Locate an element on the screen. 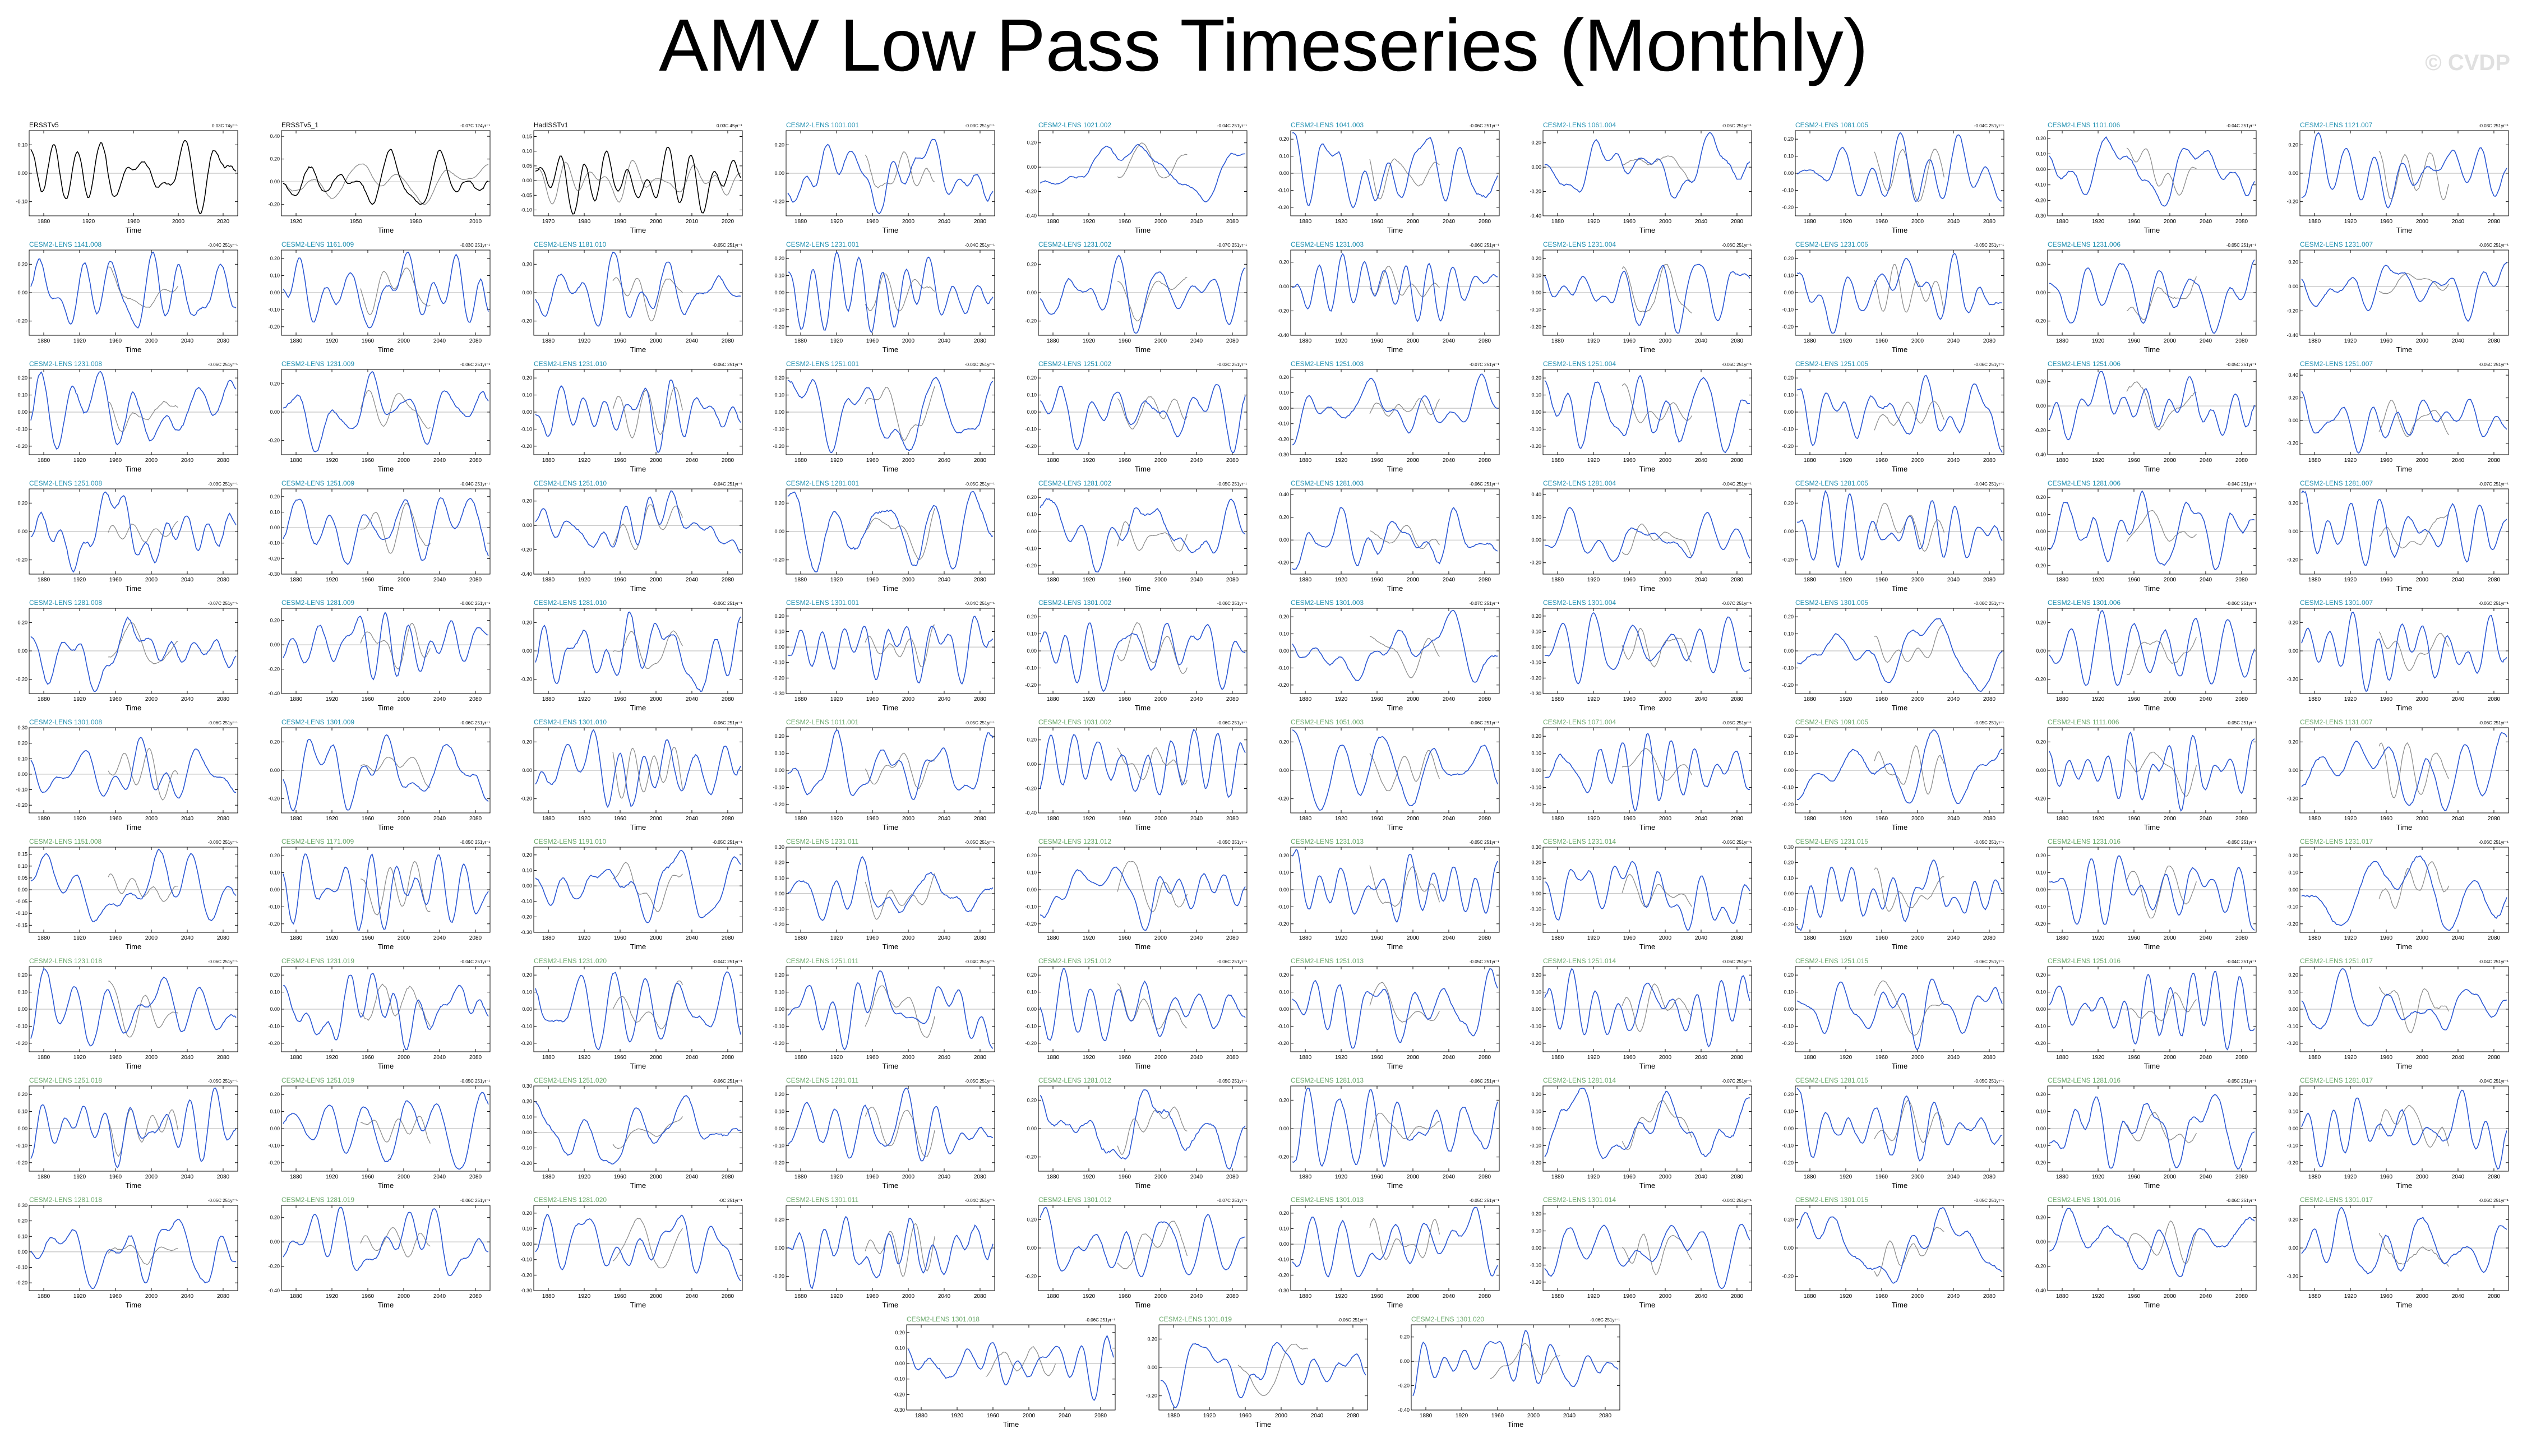  y-tick-label: 0.30 is located at coordinates (527, 1086).